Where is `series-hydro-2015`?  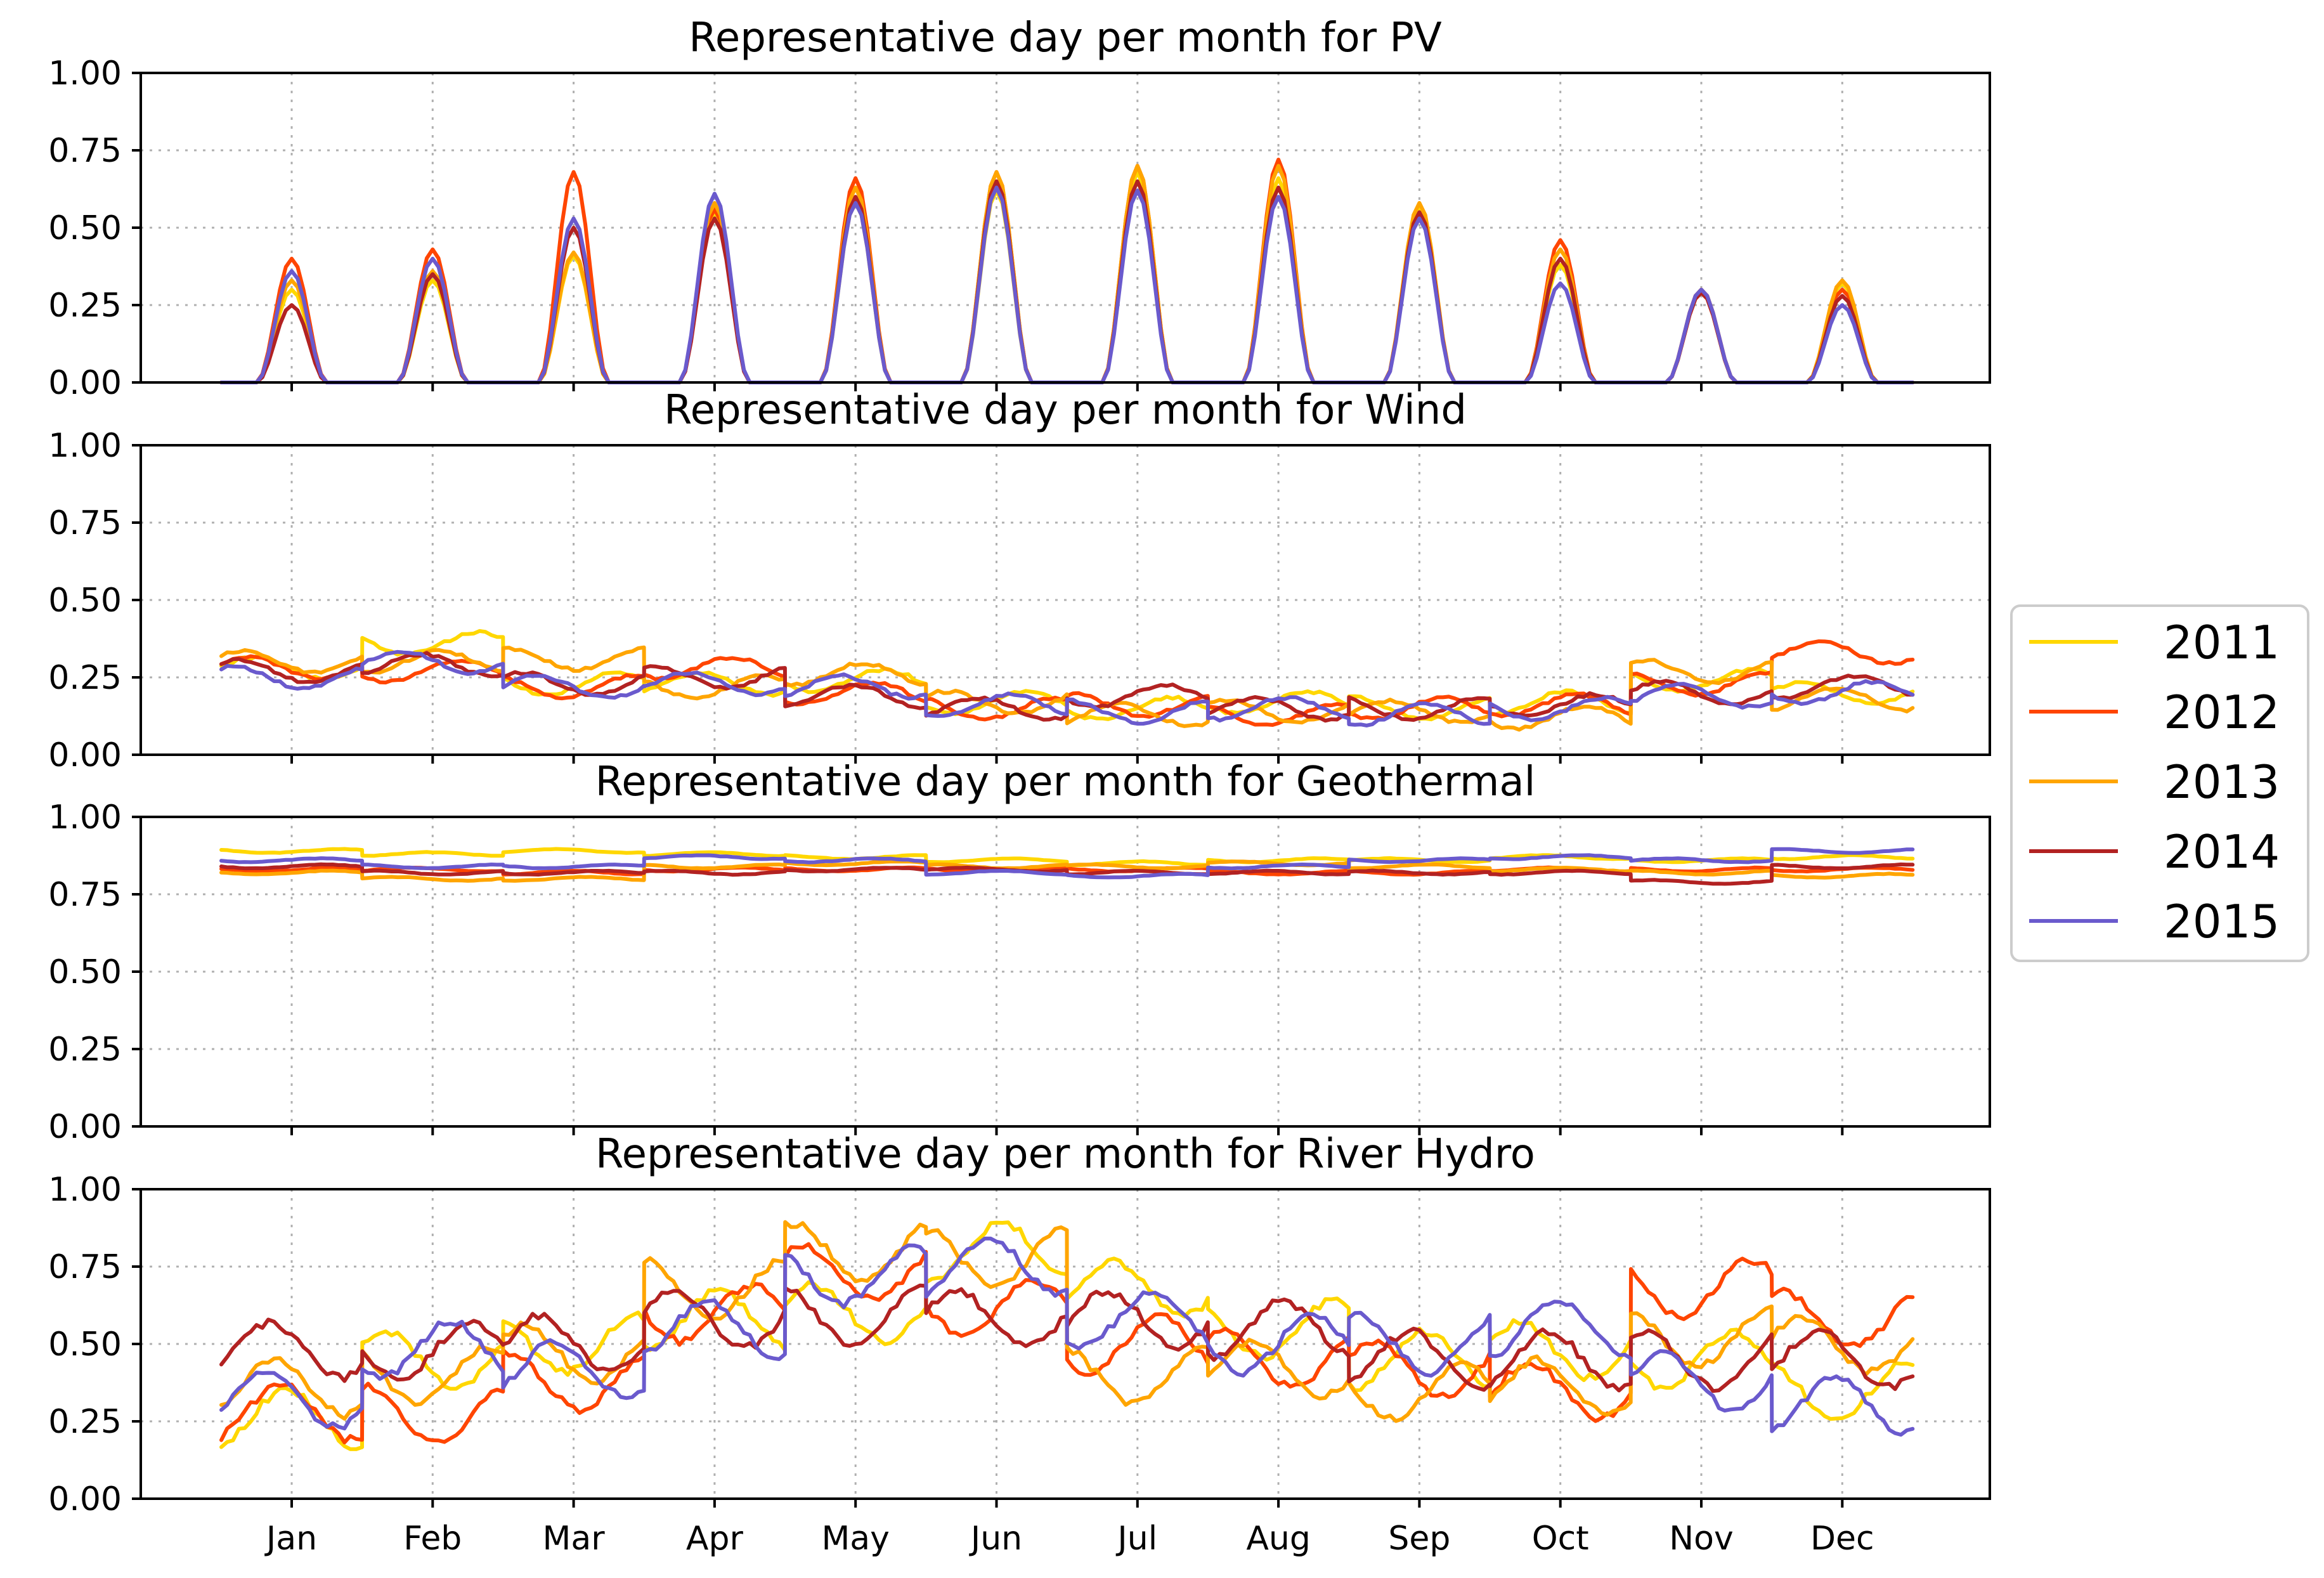
series-hydro-2015 is located at coordinates (1067, 1337).